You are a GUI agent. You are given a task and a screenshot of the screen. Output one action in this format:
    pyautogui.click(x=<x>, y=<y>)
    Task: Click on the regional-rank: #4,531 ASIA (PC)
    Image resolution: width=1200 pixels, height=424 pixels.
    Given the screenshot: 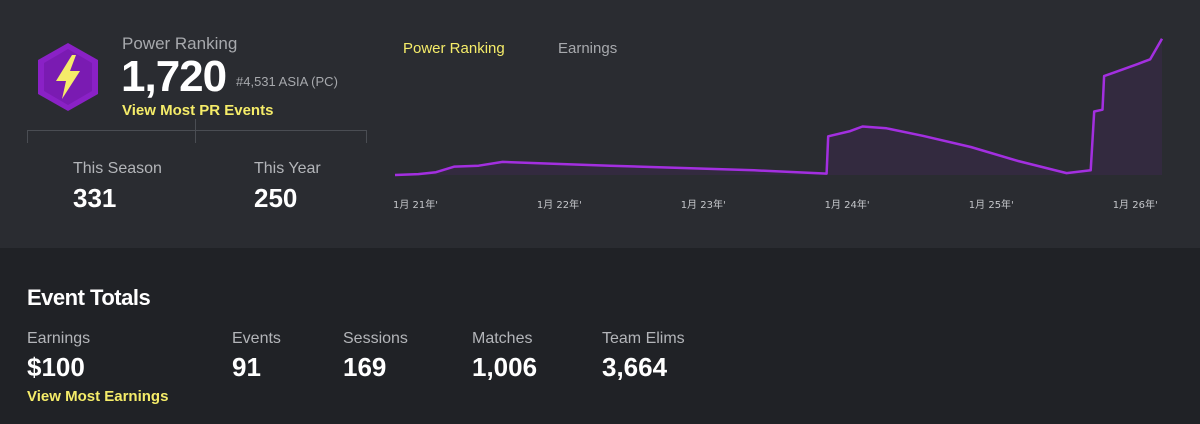 What is the action you would take?
    pyautogui.click(x=287, y=81)
    